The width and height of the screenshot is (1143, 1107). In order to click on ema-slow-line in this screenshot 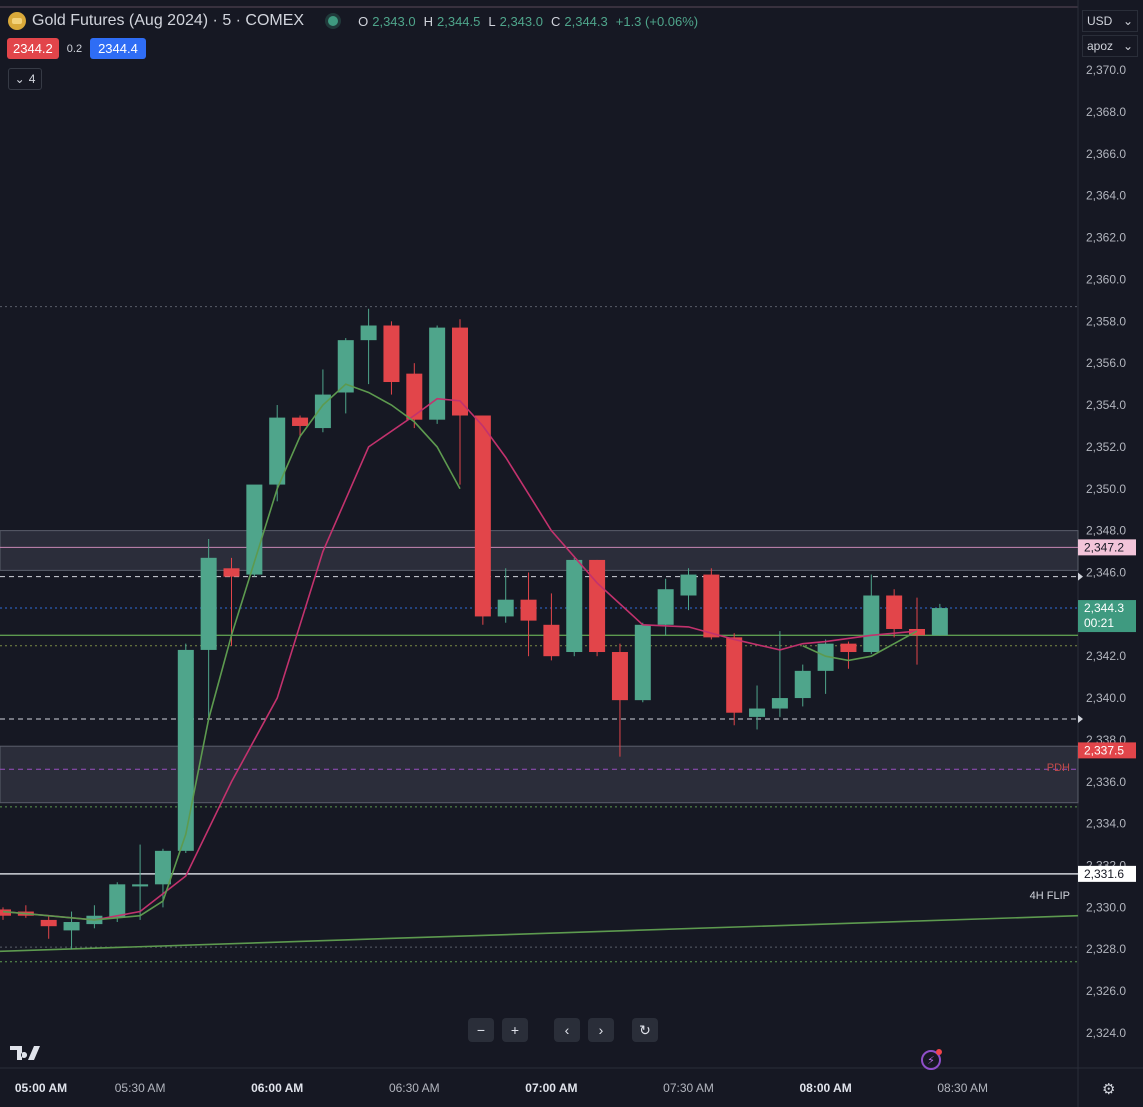, I will do `click(539, 933)`.